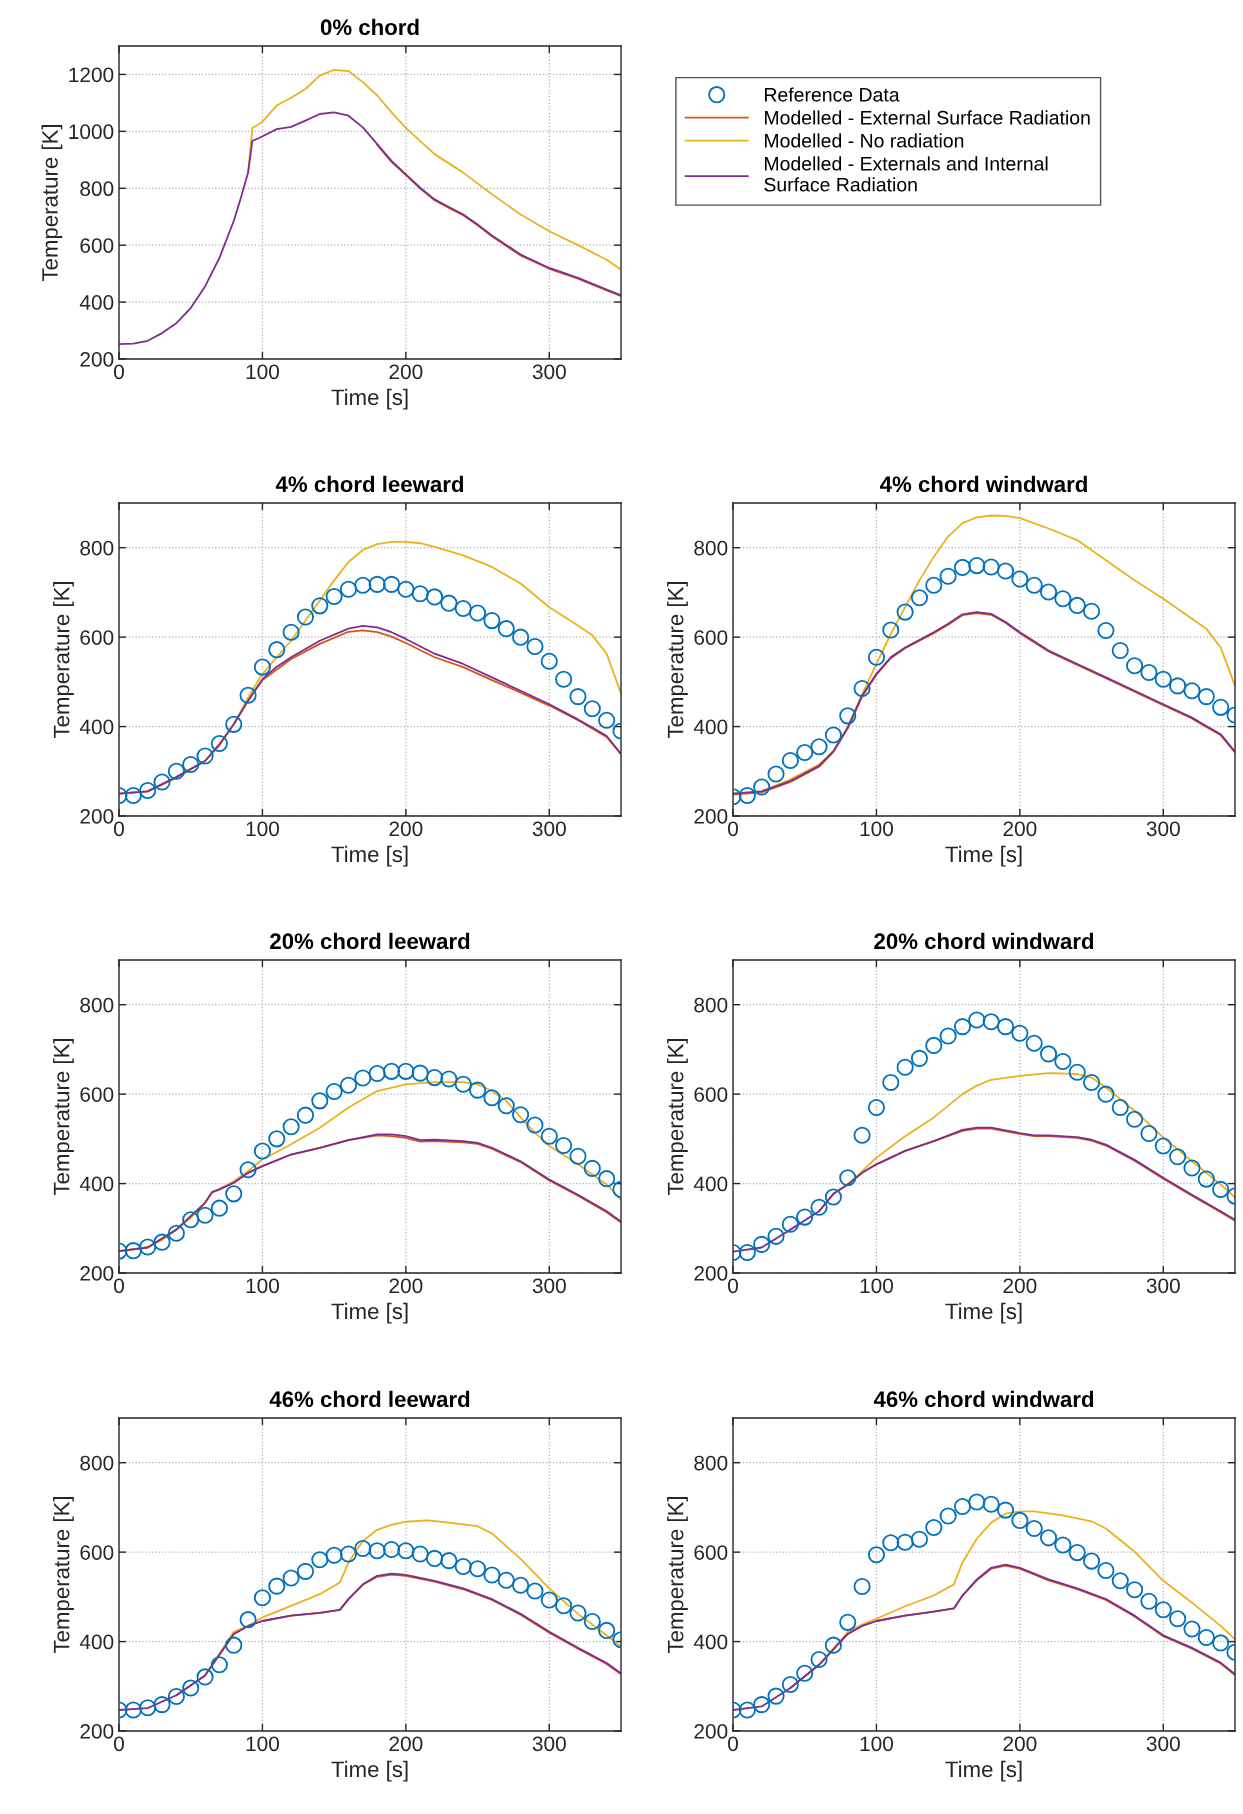 The image size is (1243, 1814). What do you see at coordinates (983, 1399) in the screenshot?
I see `chart-title: 46% chord windward` at bounding box center [983, 1399].